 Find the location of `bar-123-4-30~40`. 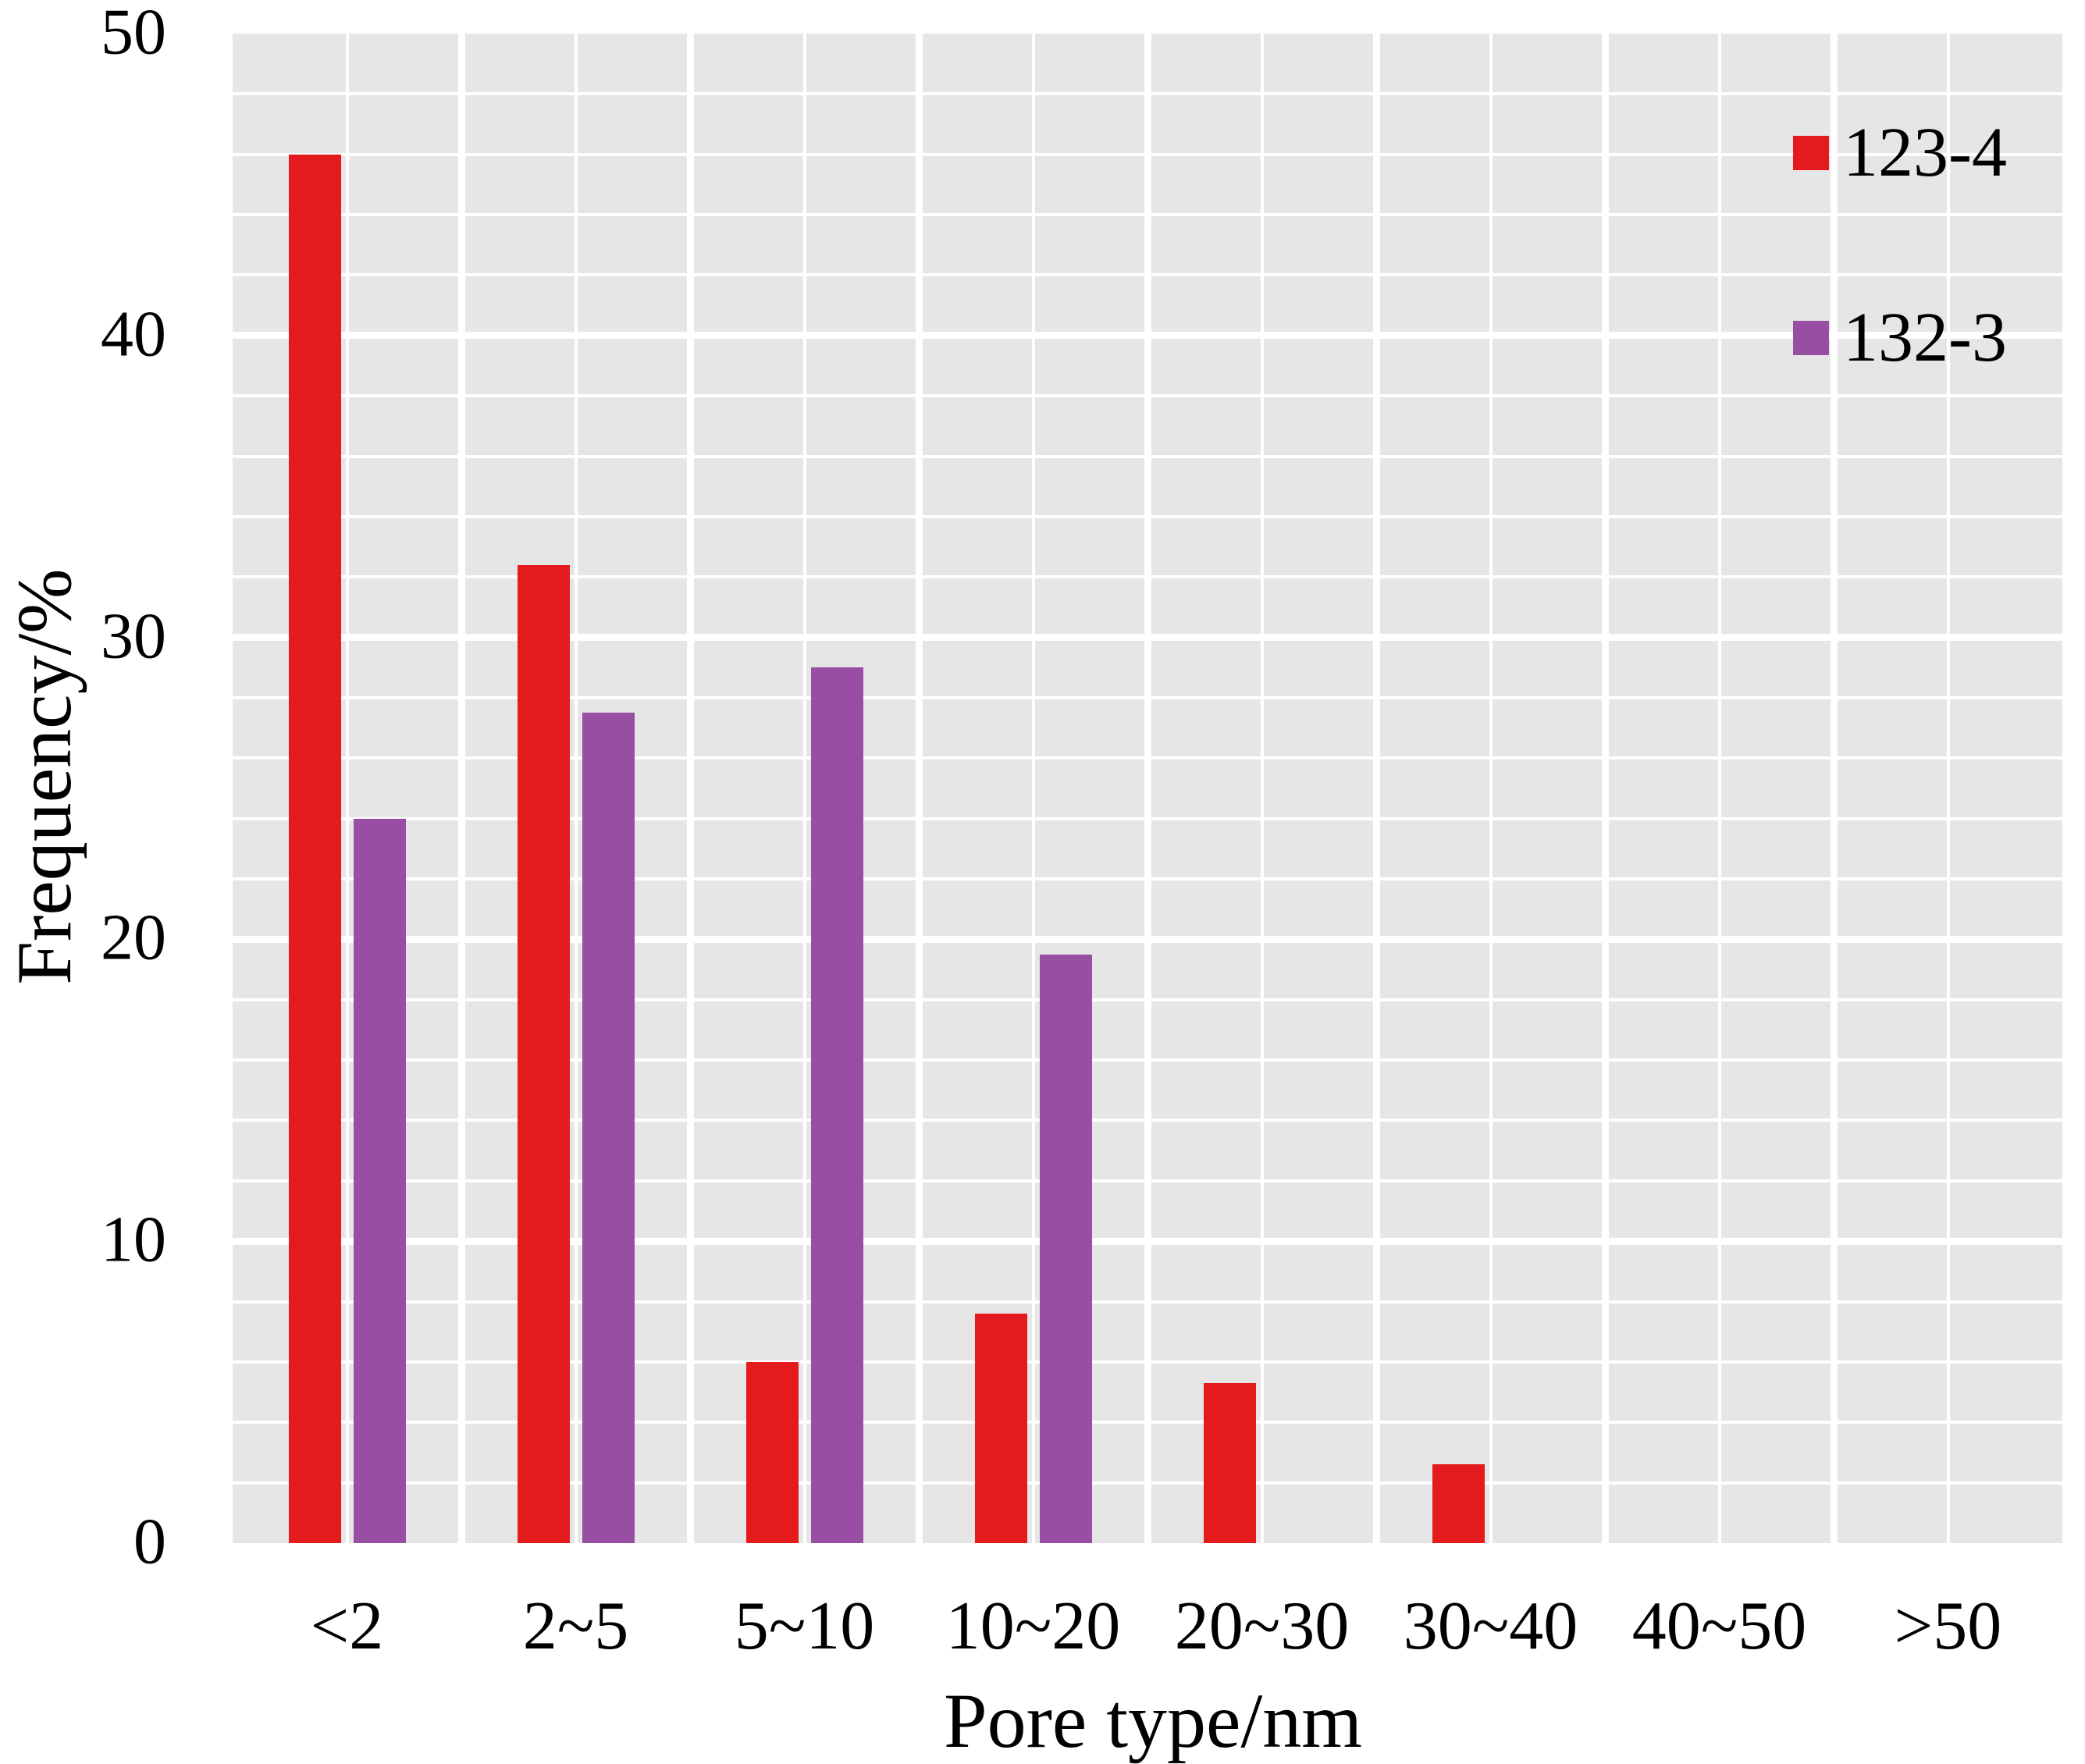

bar-123-4-30~40 is located at coordinates (1458, 1503).